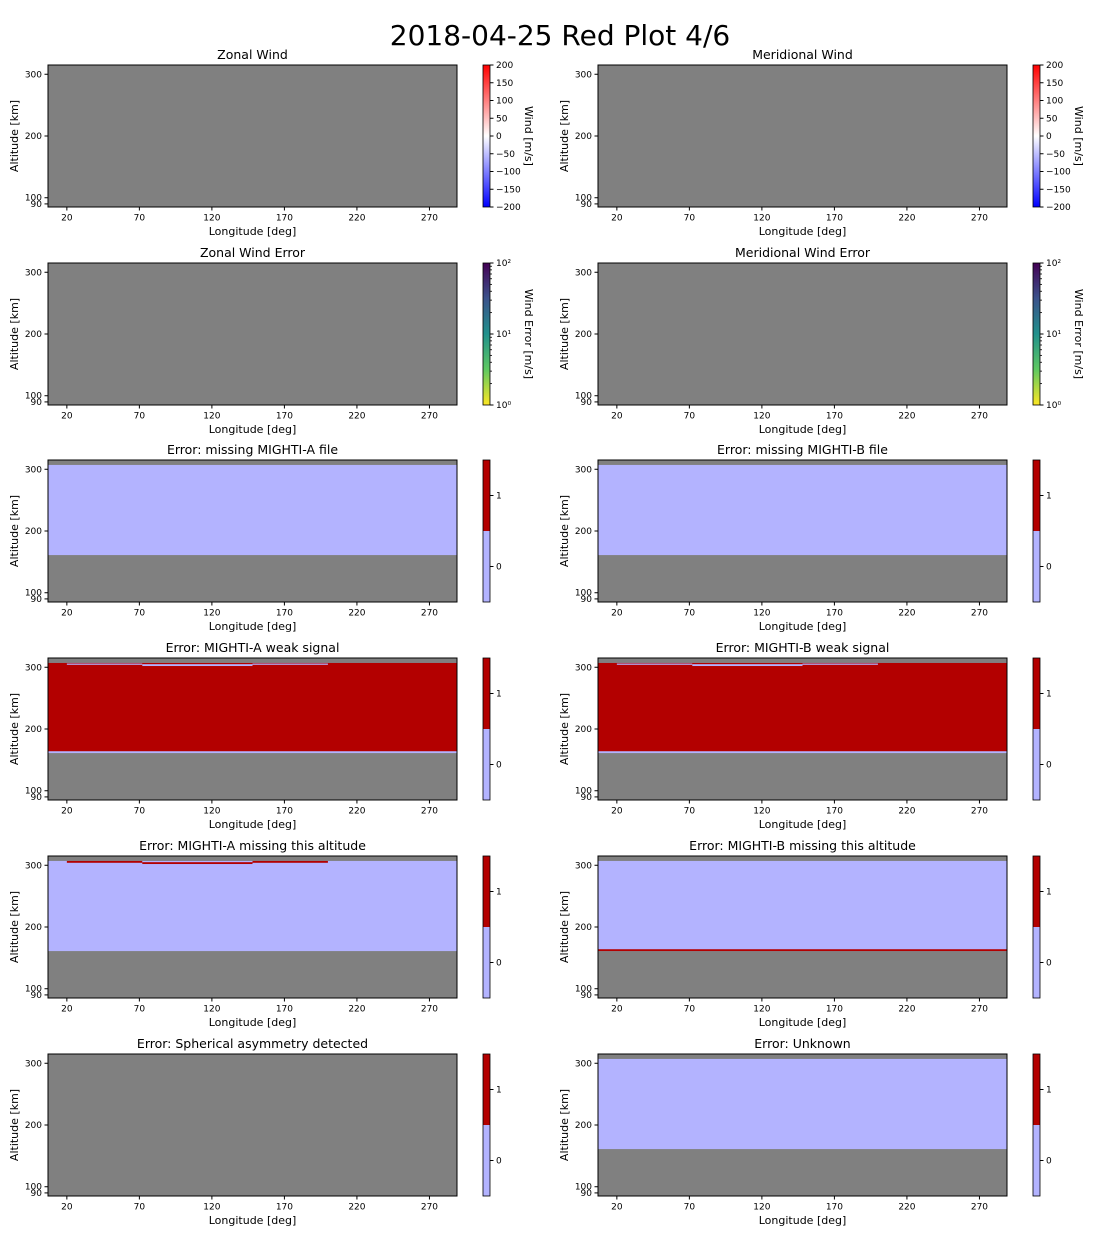  I want to click on colorbar-tick-label: −150, so click(1058, 190).